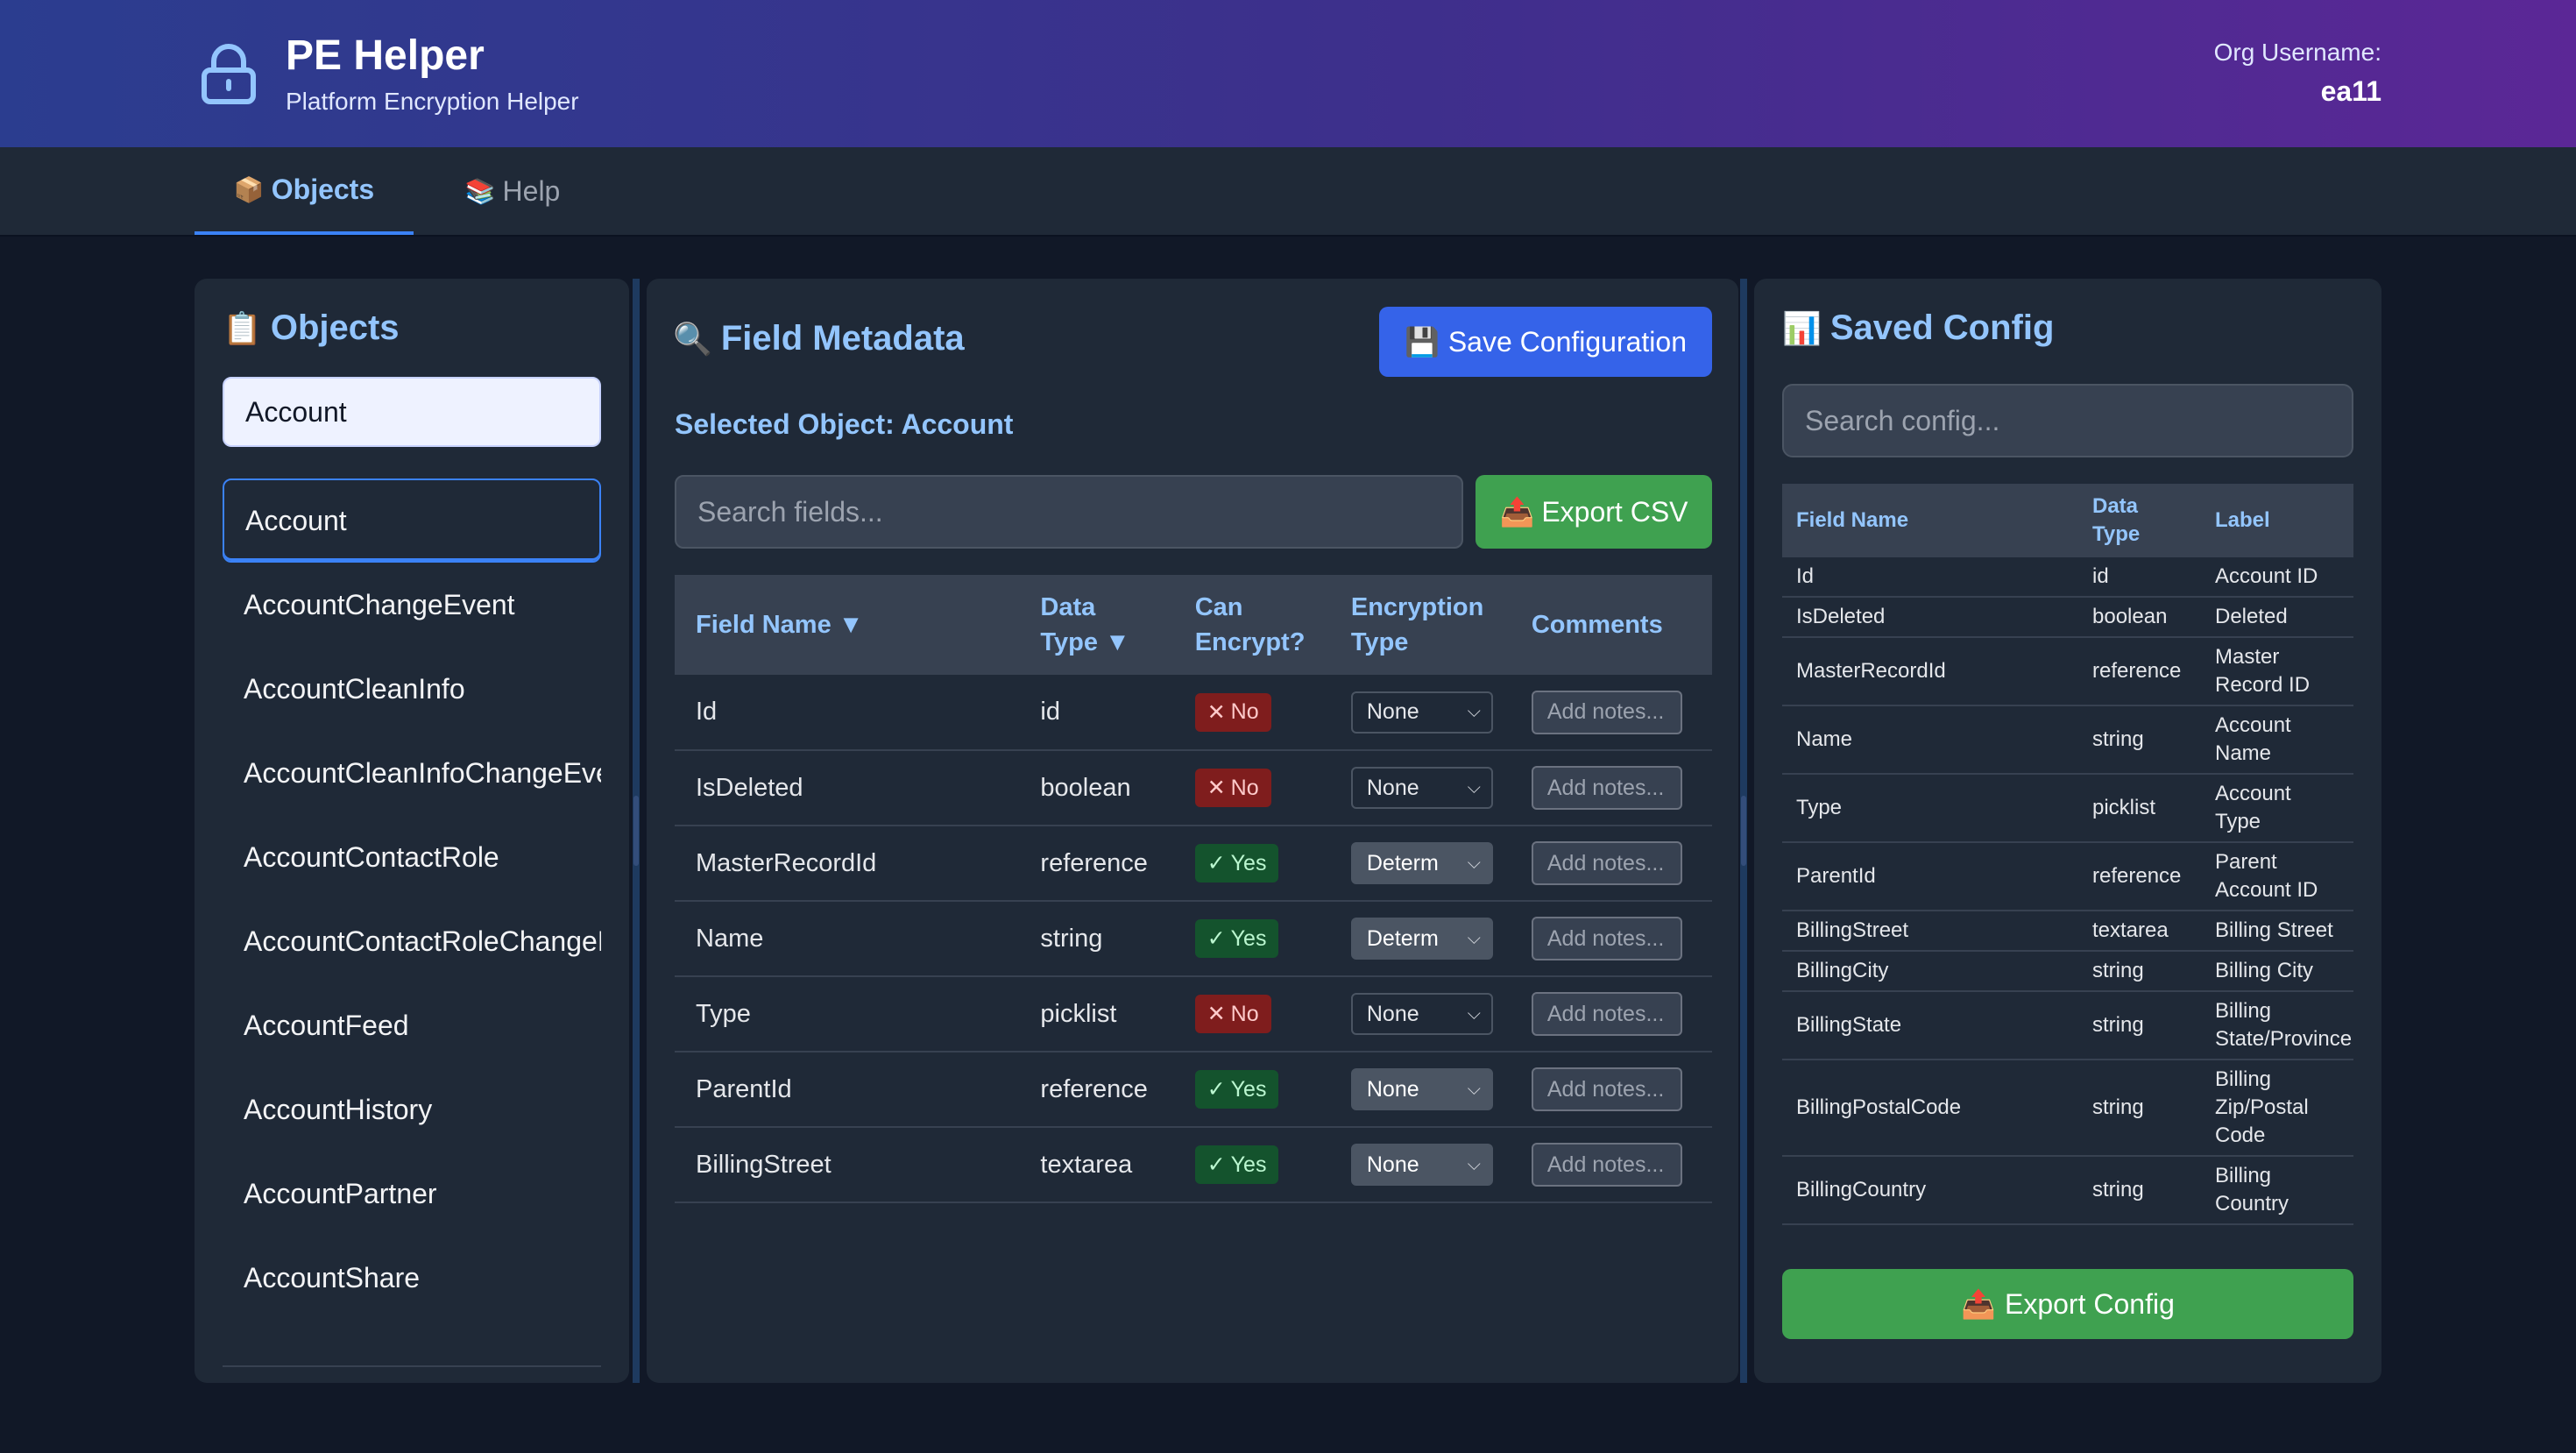 The width and height of the screenshot is (2576, 1453). What do you see at coordinates (1930, 740) in the screenshot?
I see `config-field-name: Name` at bounding box center [1930, 740].